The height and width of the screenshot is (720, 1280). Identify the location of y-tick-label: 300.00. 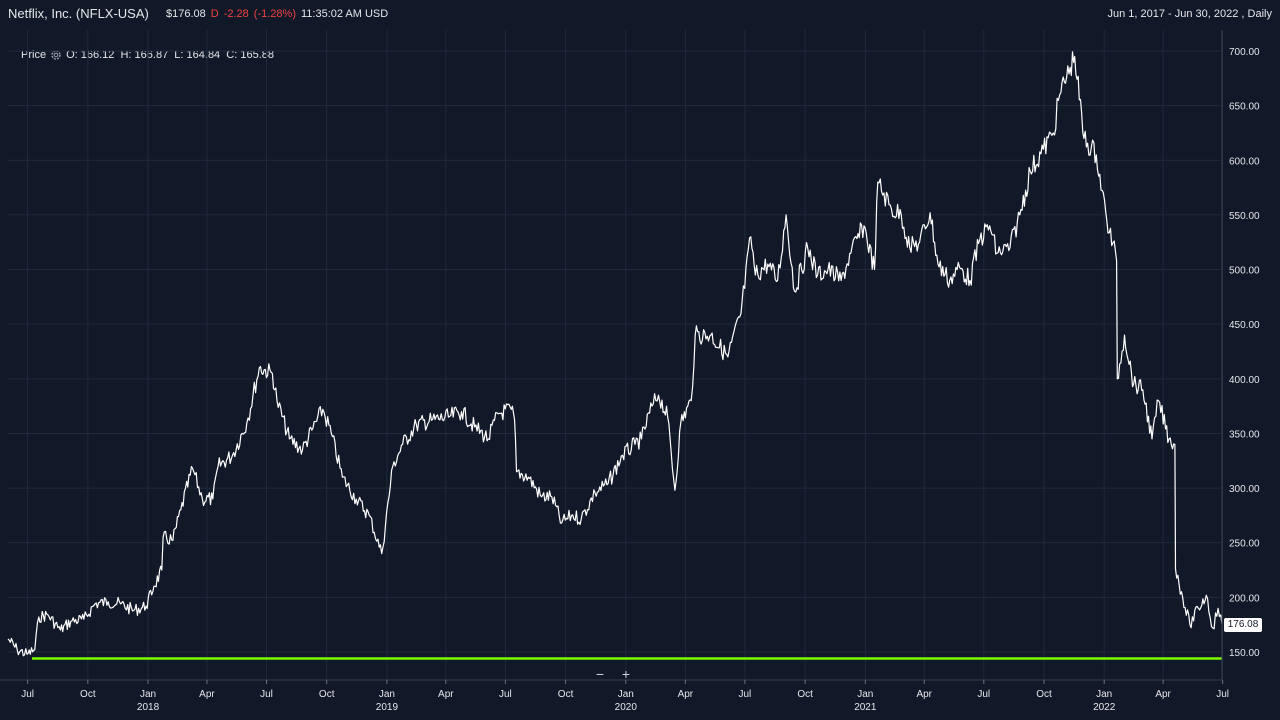
(1244, 489).